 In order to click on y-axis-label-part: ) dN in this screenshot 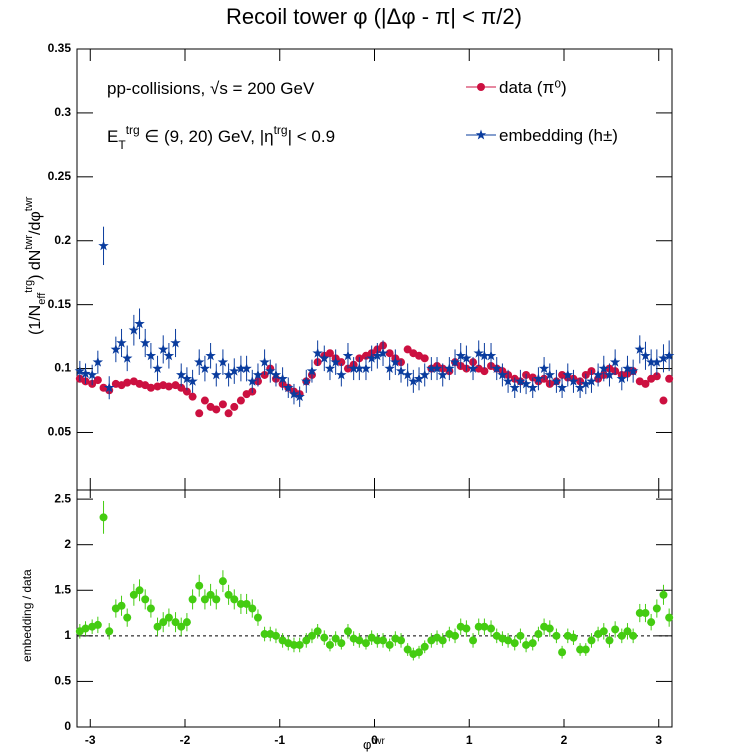, I will do `click(35, 265)`.